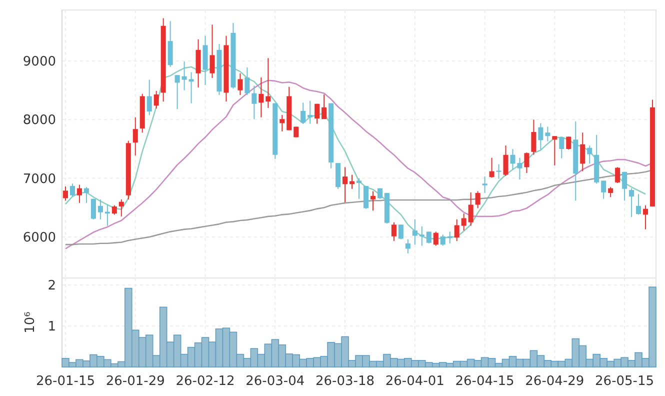 Image resolution: width=665 pixels, height=396 pixels. I want to click on x-tick-label: 26-02-12, so click(205, 381).